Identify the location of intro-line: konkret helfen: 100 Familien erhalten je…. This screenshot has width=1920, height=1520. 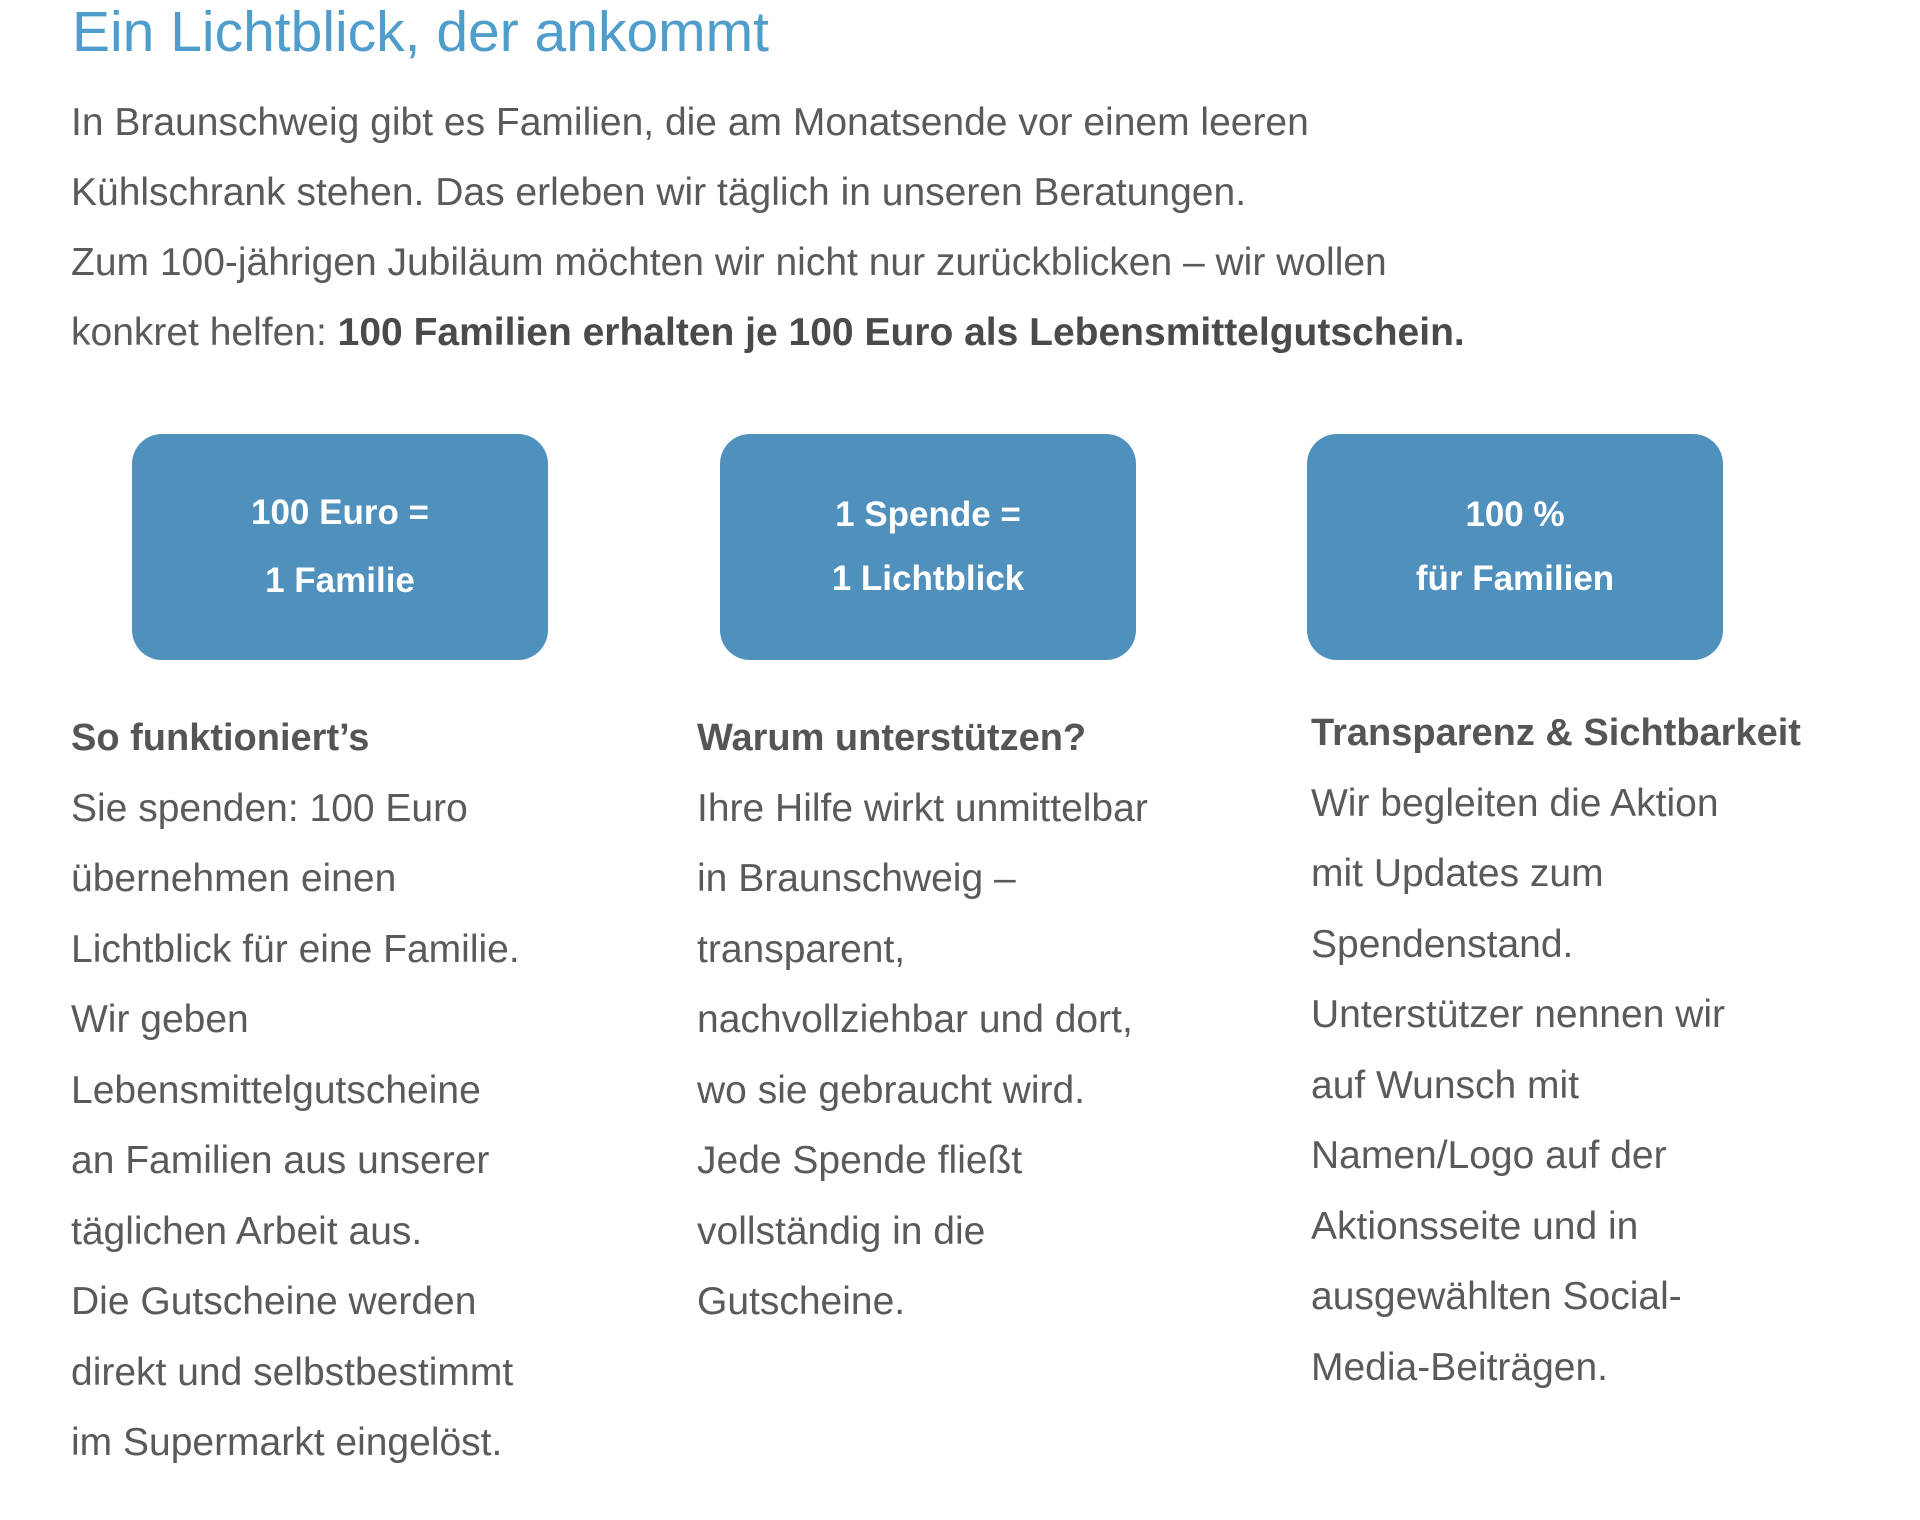
(768, 333).